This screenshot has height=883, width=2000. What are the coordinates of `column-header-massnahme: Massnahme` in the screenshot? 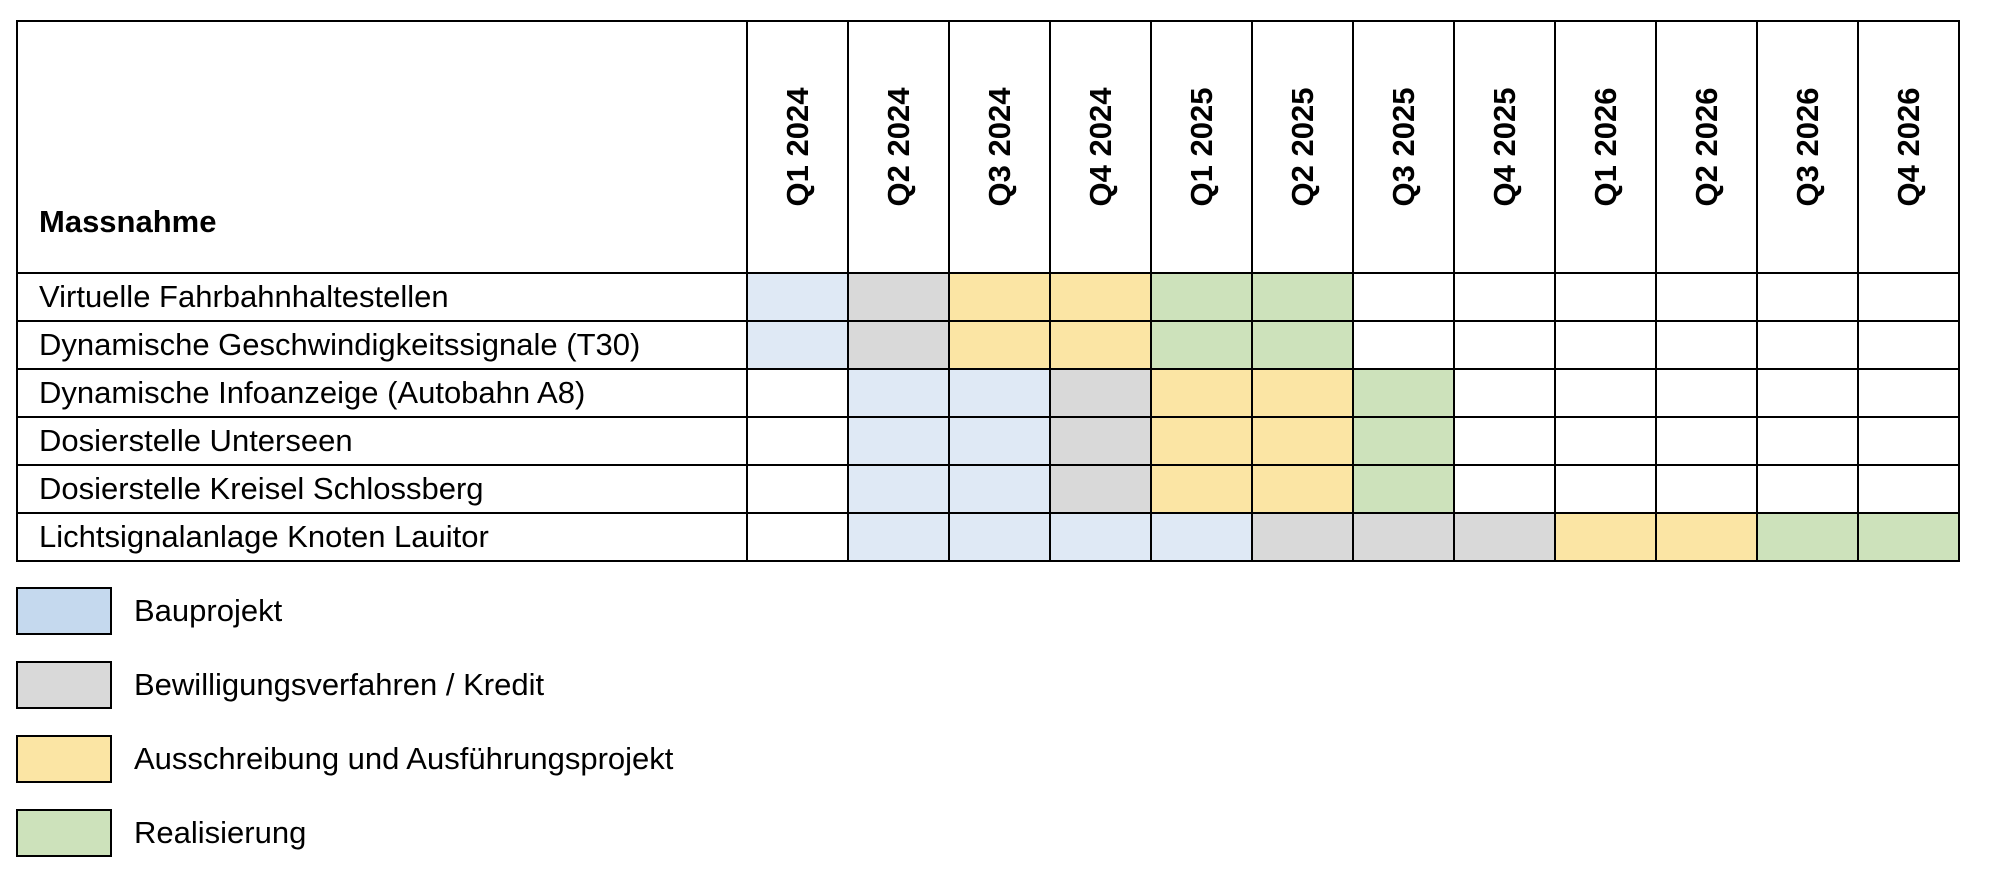 It's located at (382, 147).